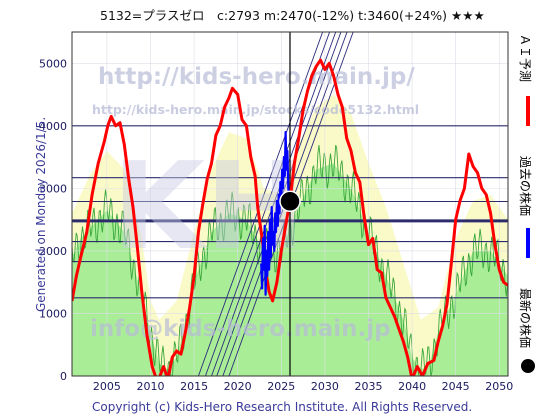 This screenshot has width=560, height=420. Describe the element at coordinates (525, 318) in the screenshot. I see `legend-latest-label: 最新の株価` at that location.